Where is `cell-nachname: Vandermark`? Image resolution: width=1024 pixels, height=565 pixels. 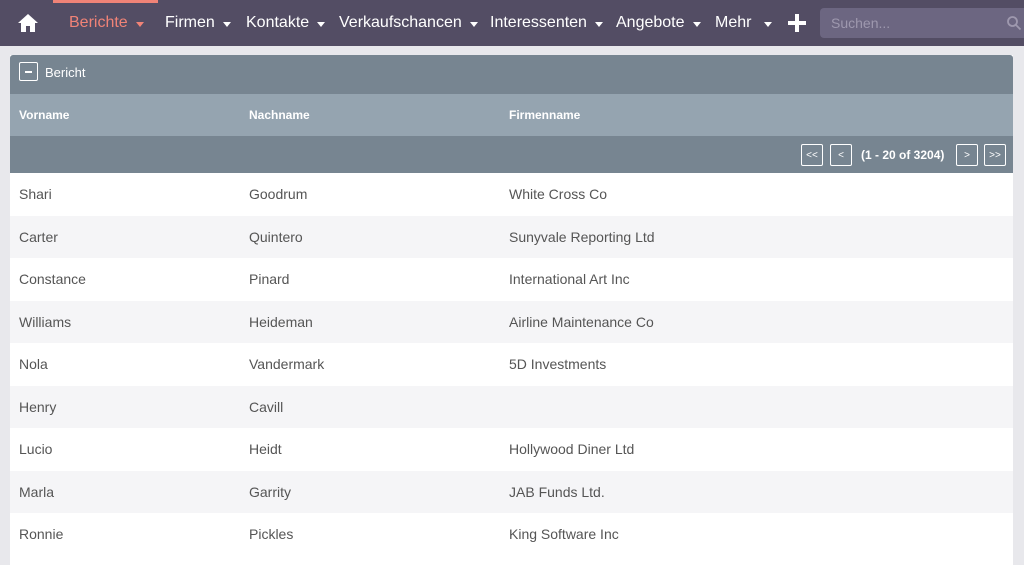 cell-nachname: Vandermark is located at coordinates (287, 364).